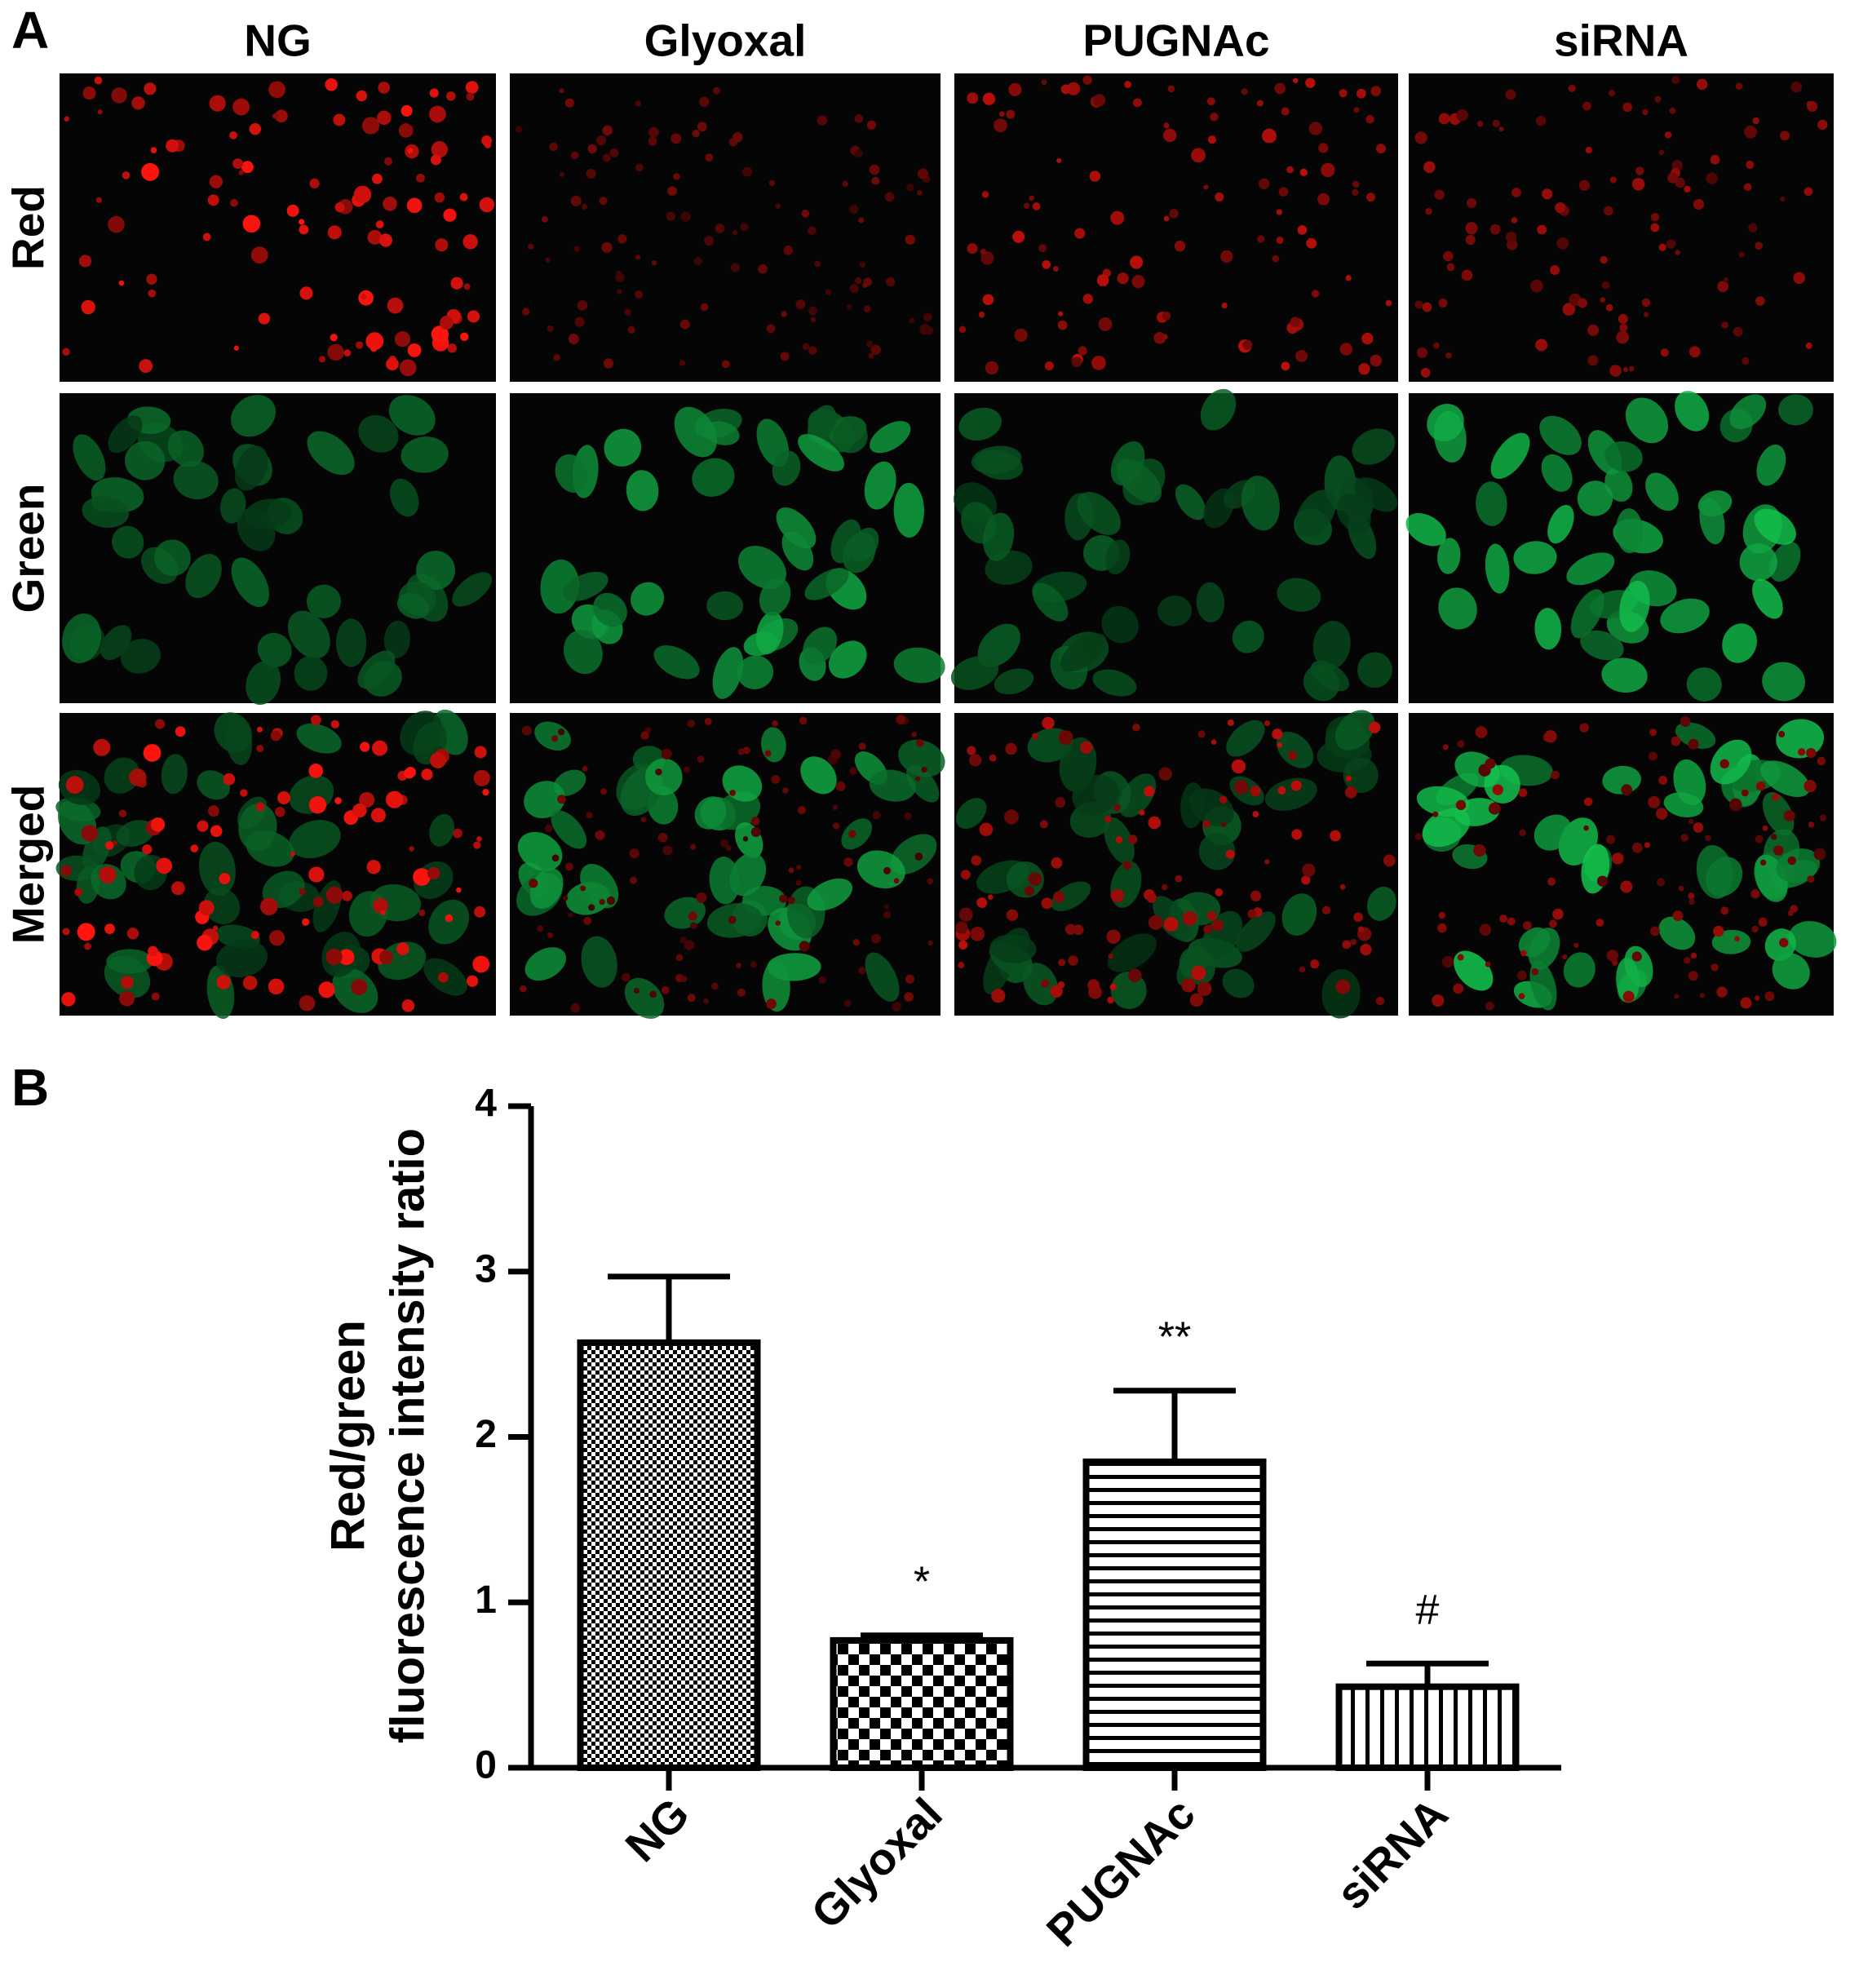  I want to click on micrograph-bg, so click(1176, 228).